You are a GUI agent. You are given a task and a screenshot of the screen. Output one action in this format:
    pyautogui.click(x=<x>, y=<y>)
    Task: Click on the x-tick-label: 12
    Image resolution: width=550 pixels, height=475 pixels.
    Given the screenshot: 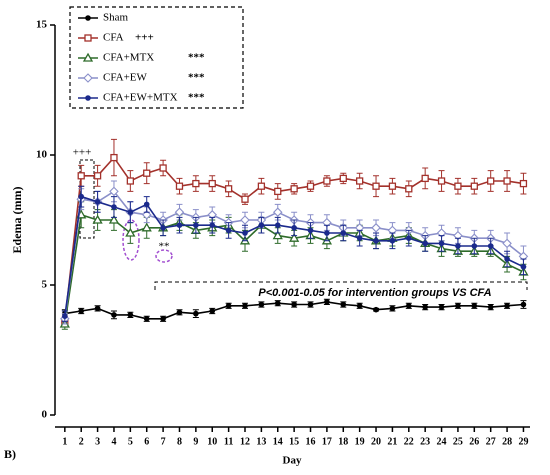 What is the action you would take?
    pyautogui.click(x=245, y=441)
    